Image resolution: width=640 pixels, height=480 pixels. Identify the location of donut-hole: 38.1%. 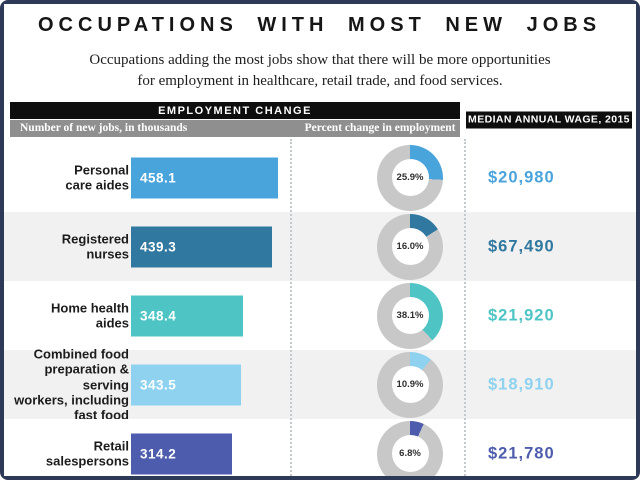
(410, 316).